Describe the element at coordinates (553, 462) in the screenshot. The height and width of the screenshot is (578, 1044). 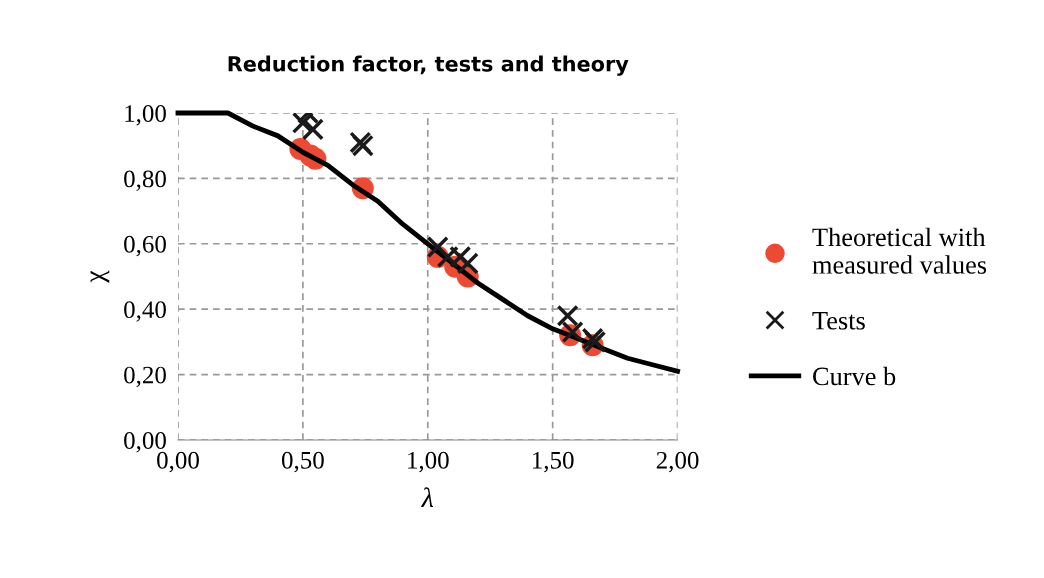
I see `x-tick-label: 1,50` at that location.